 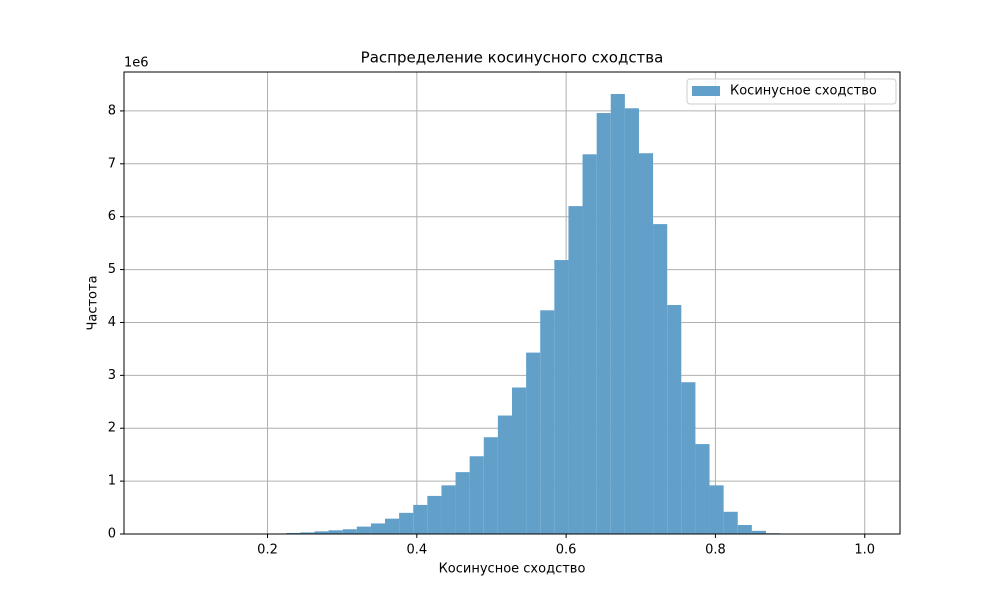 I want to click on y-tick-label: 4, so click(x=112, y=322).